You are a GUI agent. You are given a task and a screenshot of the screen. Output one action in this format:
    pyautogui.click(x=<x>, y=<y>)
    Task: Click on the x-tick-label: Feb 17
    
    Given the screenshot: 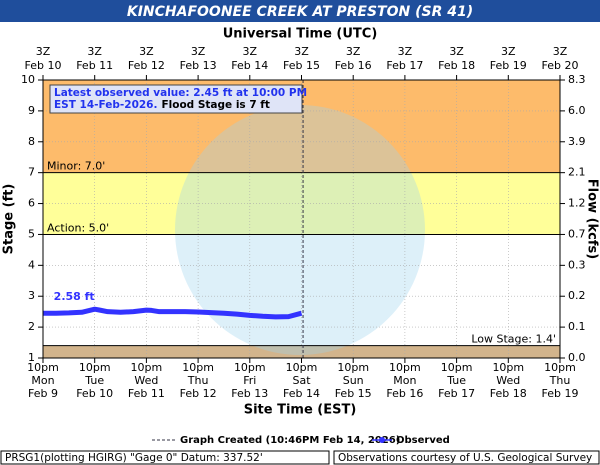 What is the action you would take?
    pyautogui.click(x=456, y=393)
    